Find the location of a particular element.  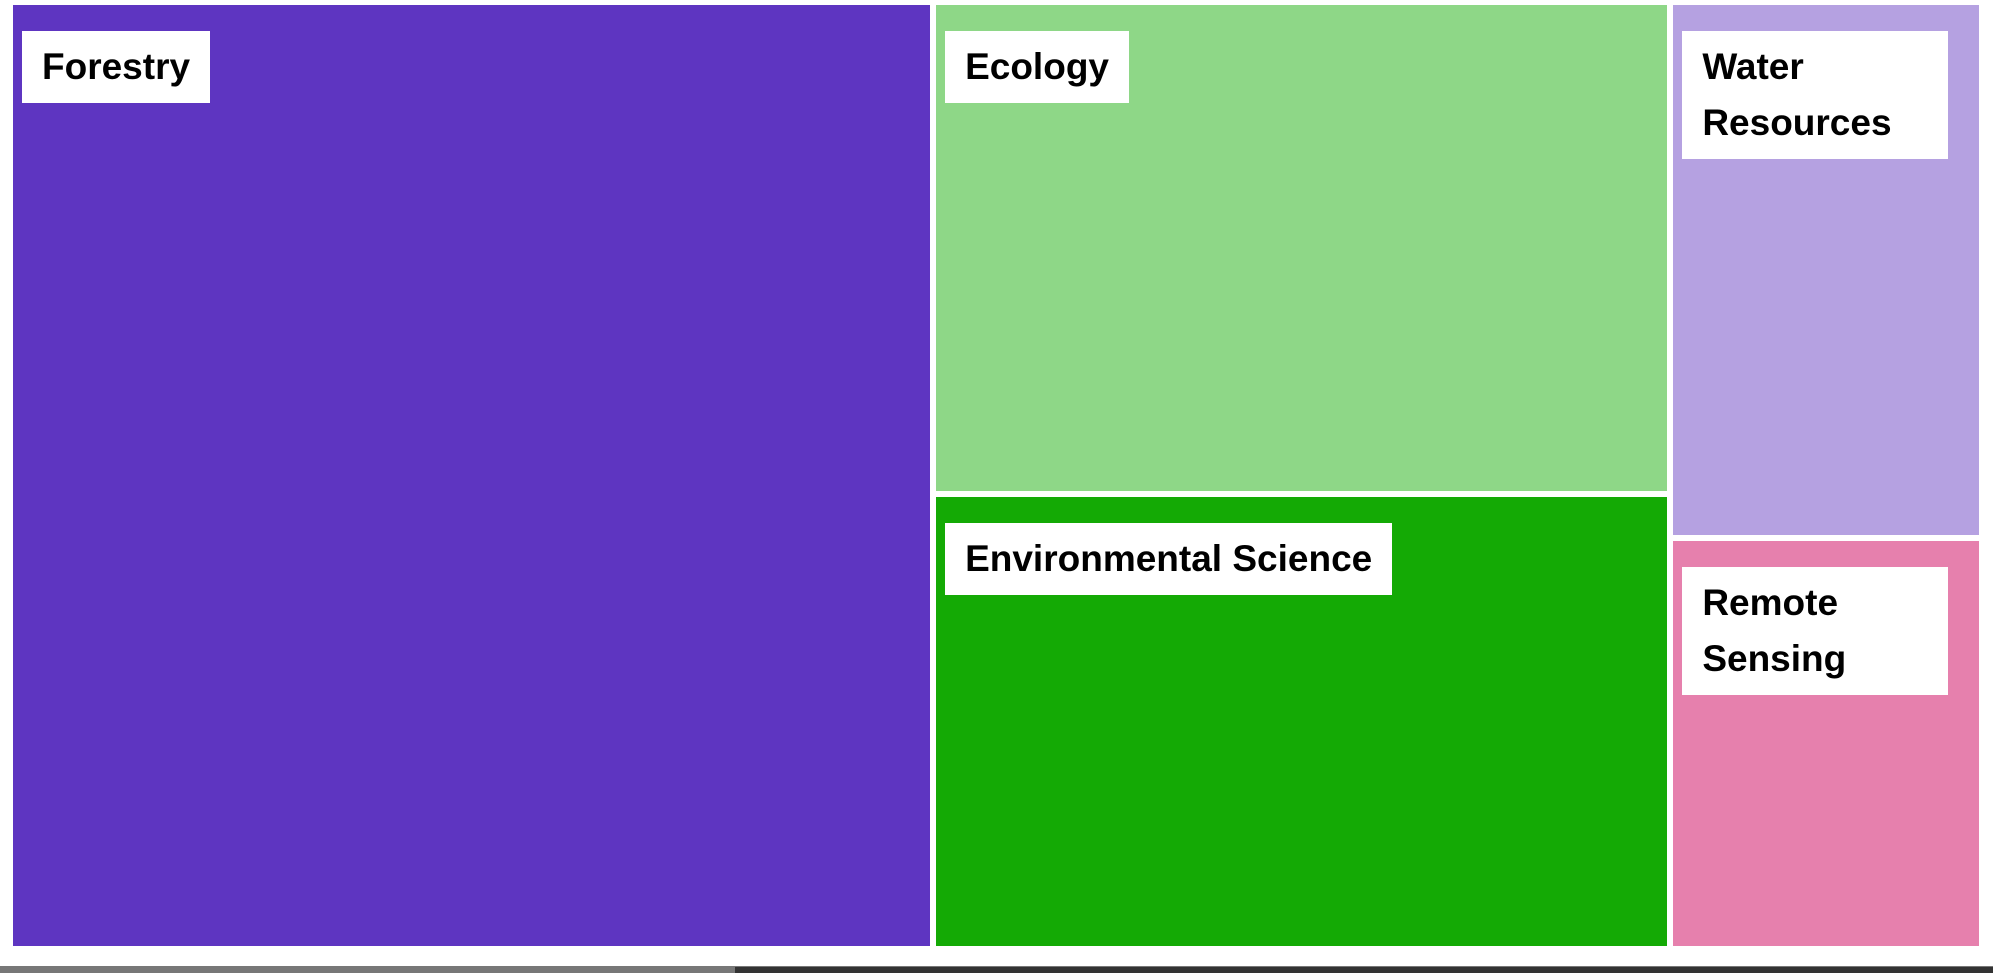

treemap-cell: Water Resources is located at coordinates (1826, 270).